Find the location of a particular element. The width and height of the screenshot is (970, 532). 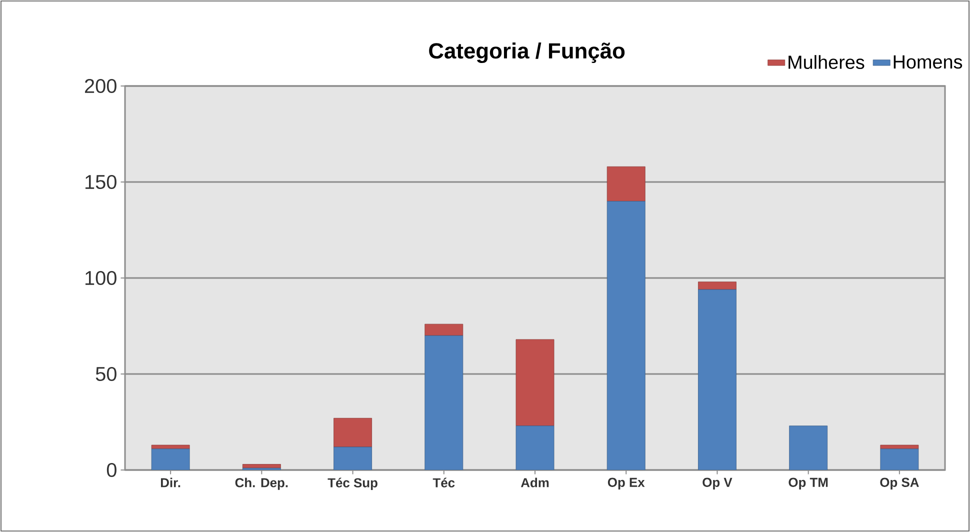

x-tick-label: Op Ex is located at coordinates (626, 484).